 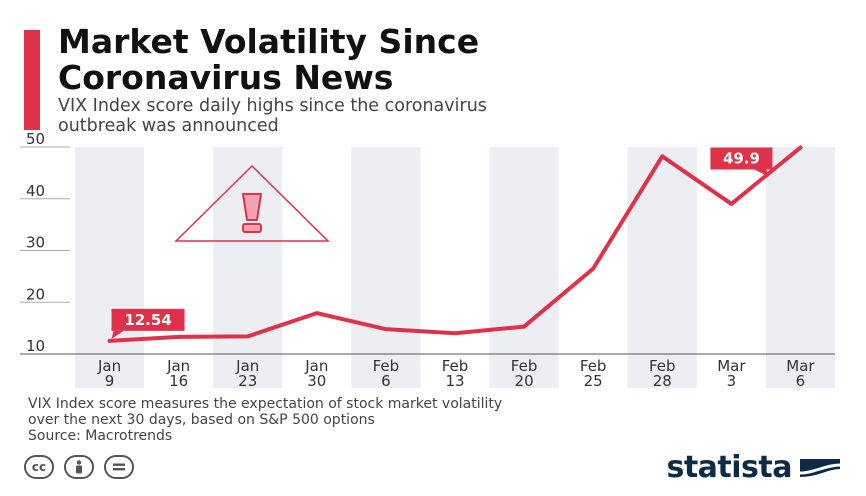 I want to click on y-tick-label: 20, so click(x=35, y=294).